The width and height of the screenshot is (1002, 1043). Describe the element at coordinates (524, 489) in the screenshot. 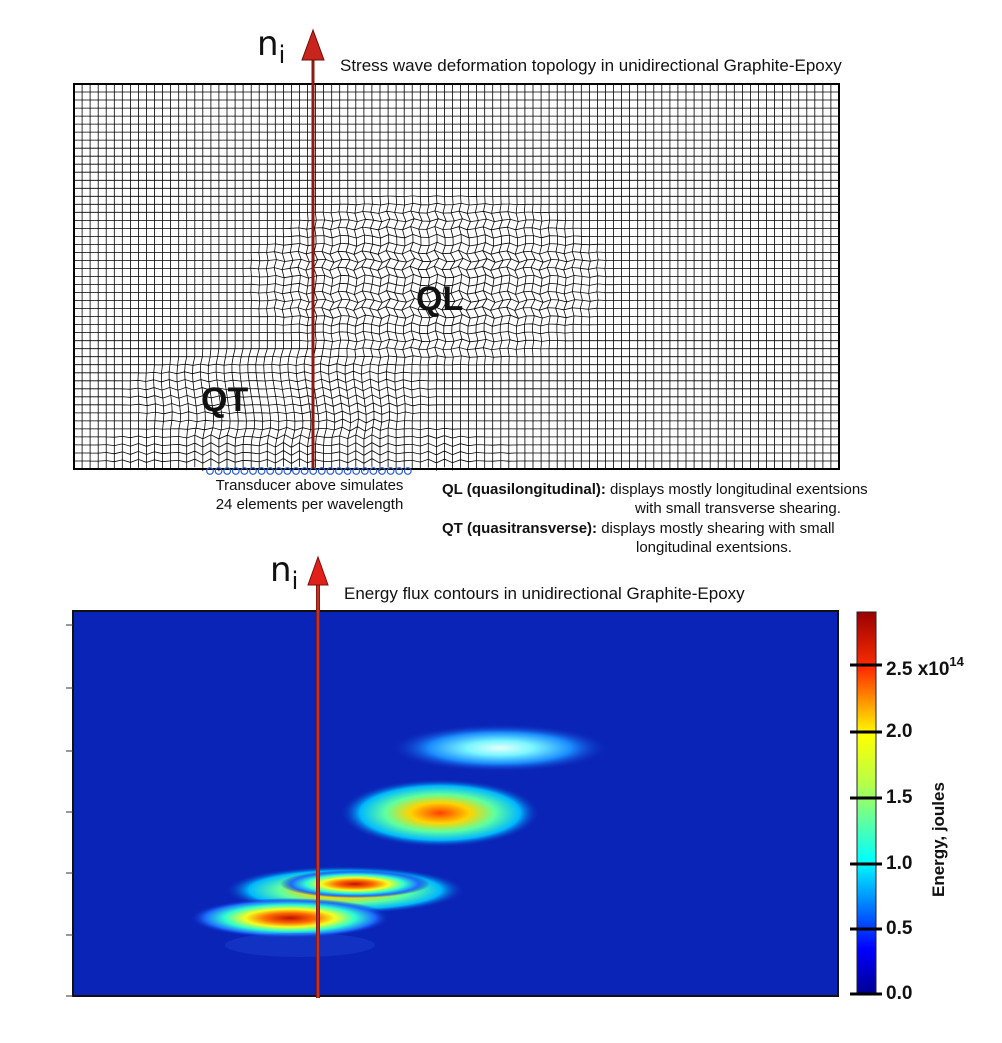

I see `ql-term: QL (quasilongitudinal):` at that location.